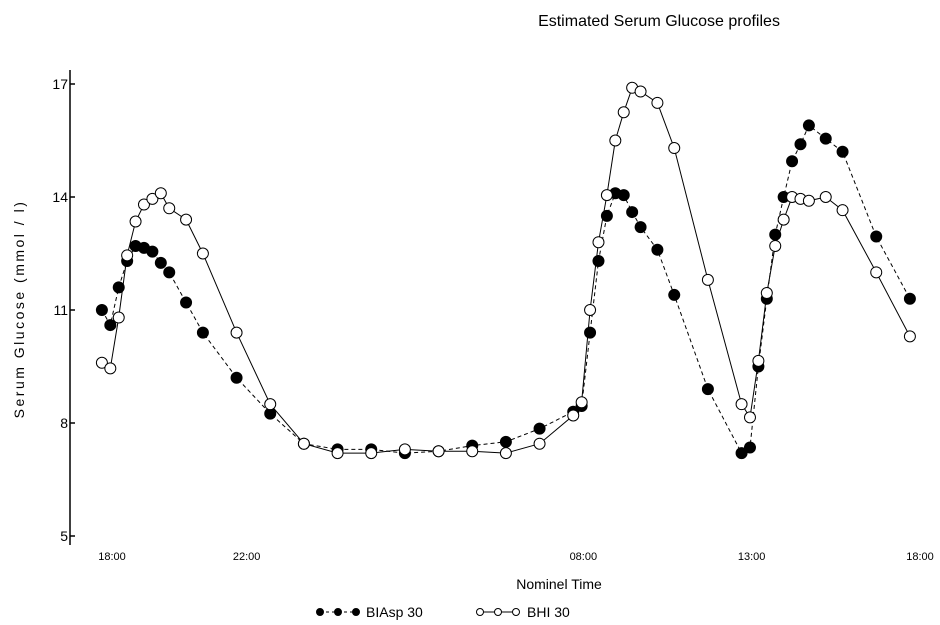 This screenshot has width=940, height=625. I want to click on y-tick-label: 14, so click(60, 197).